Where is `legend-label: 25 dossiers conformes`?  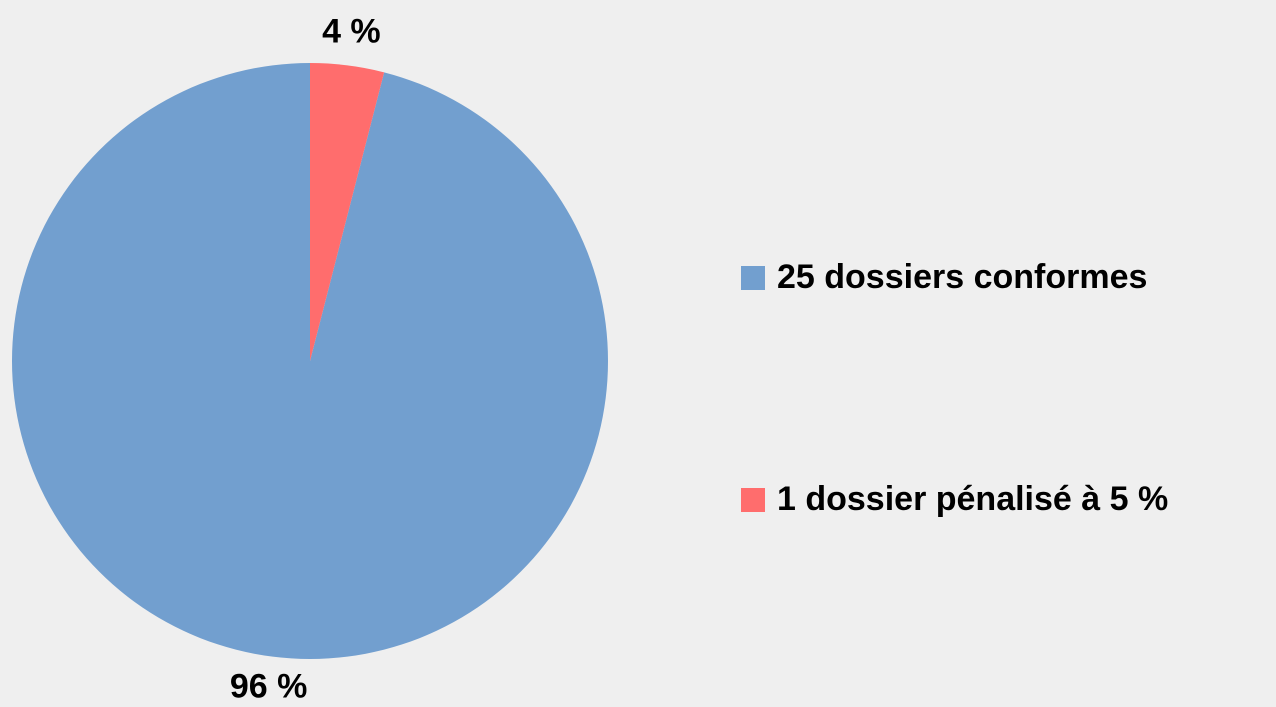
legend-label: 25 dossiers conformes is located at coordinates (962, 277).